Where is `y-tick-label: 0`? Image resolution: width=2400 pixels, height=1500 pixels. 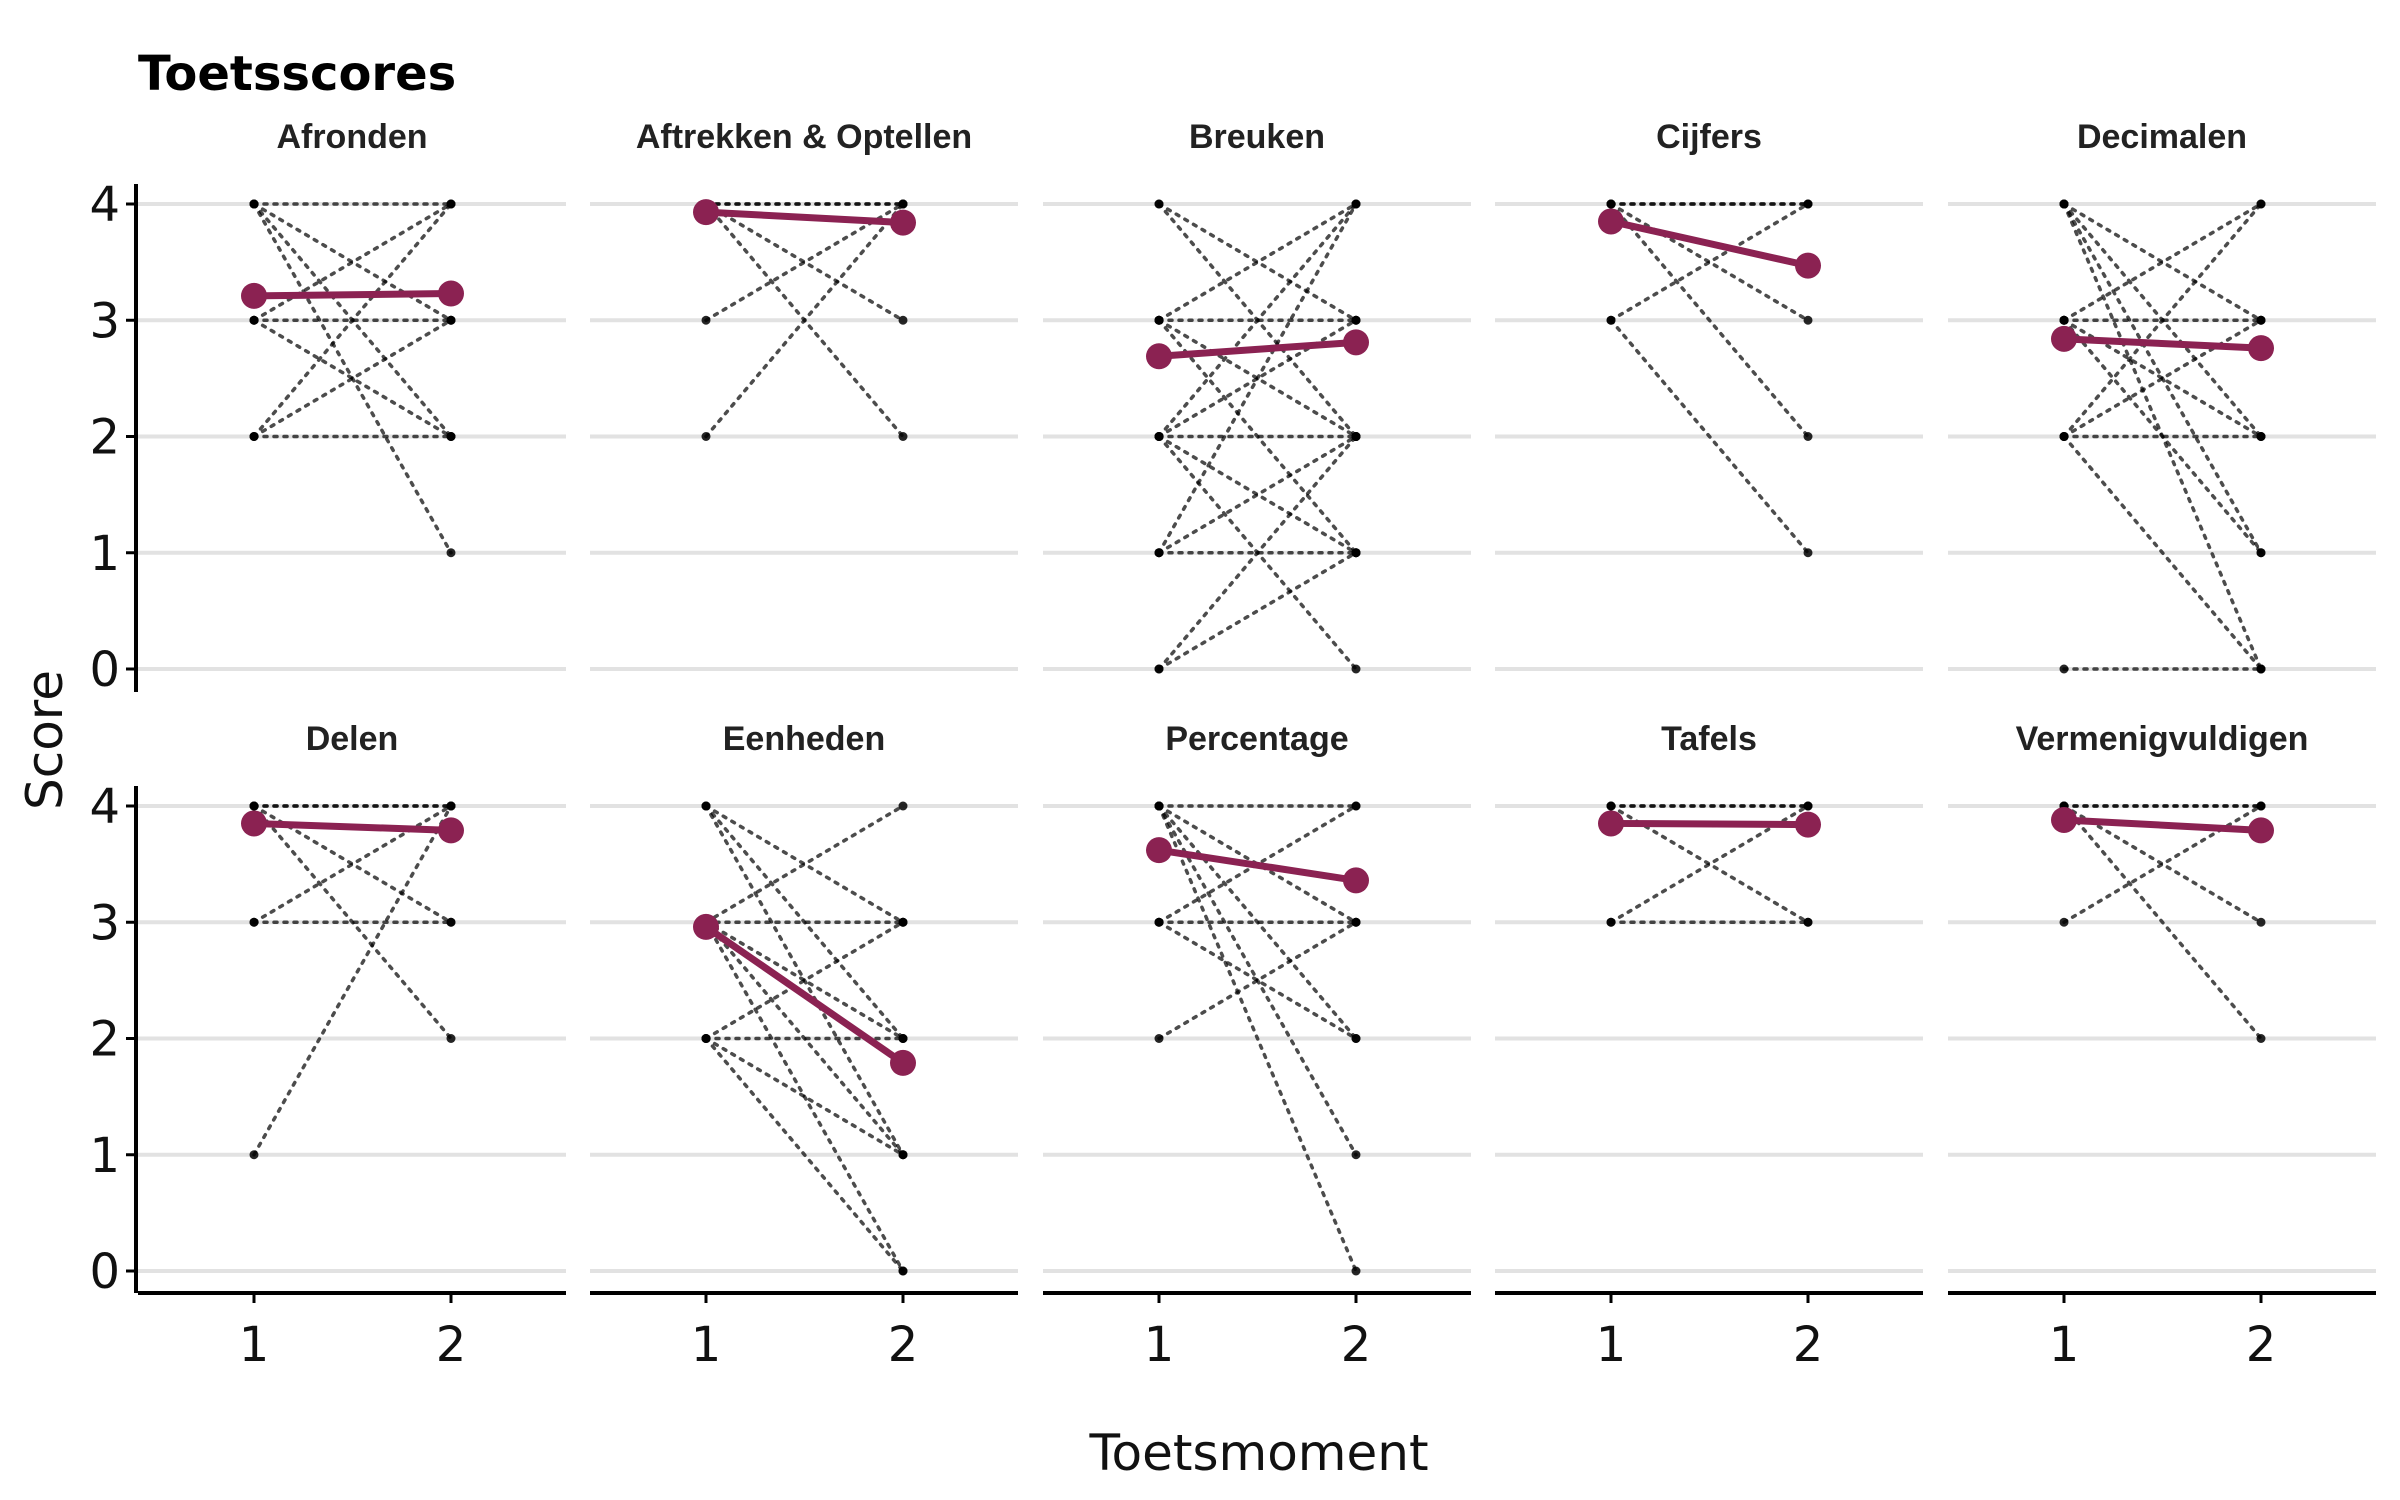
y-tick-label: 0 is located at coordinates (104, 670).